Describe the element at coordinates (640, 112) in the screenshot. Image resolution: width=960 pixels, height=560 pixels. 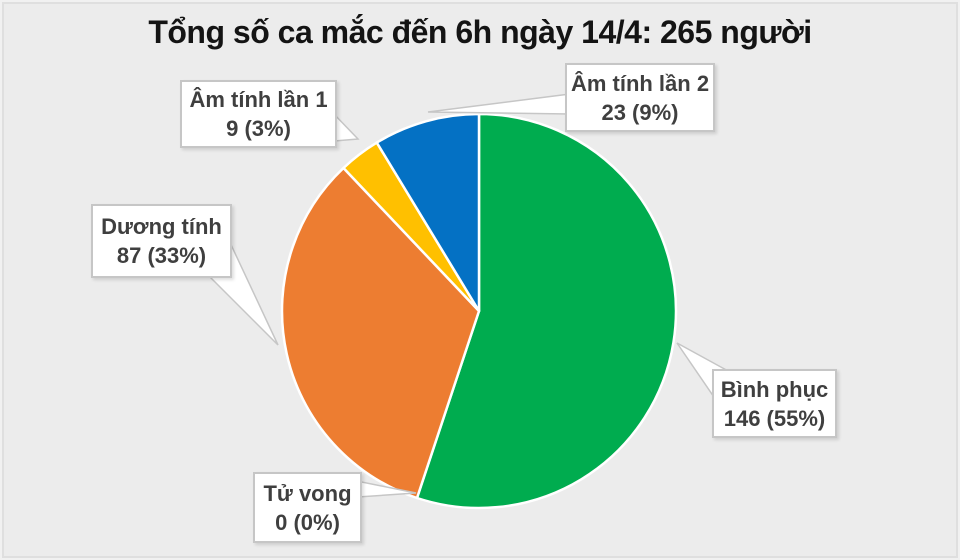
I see `slice-value: 23 (9%)` at that location.